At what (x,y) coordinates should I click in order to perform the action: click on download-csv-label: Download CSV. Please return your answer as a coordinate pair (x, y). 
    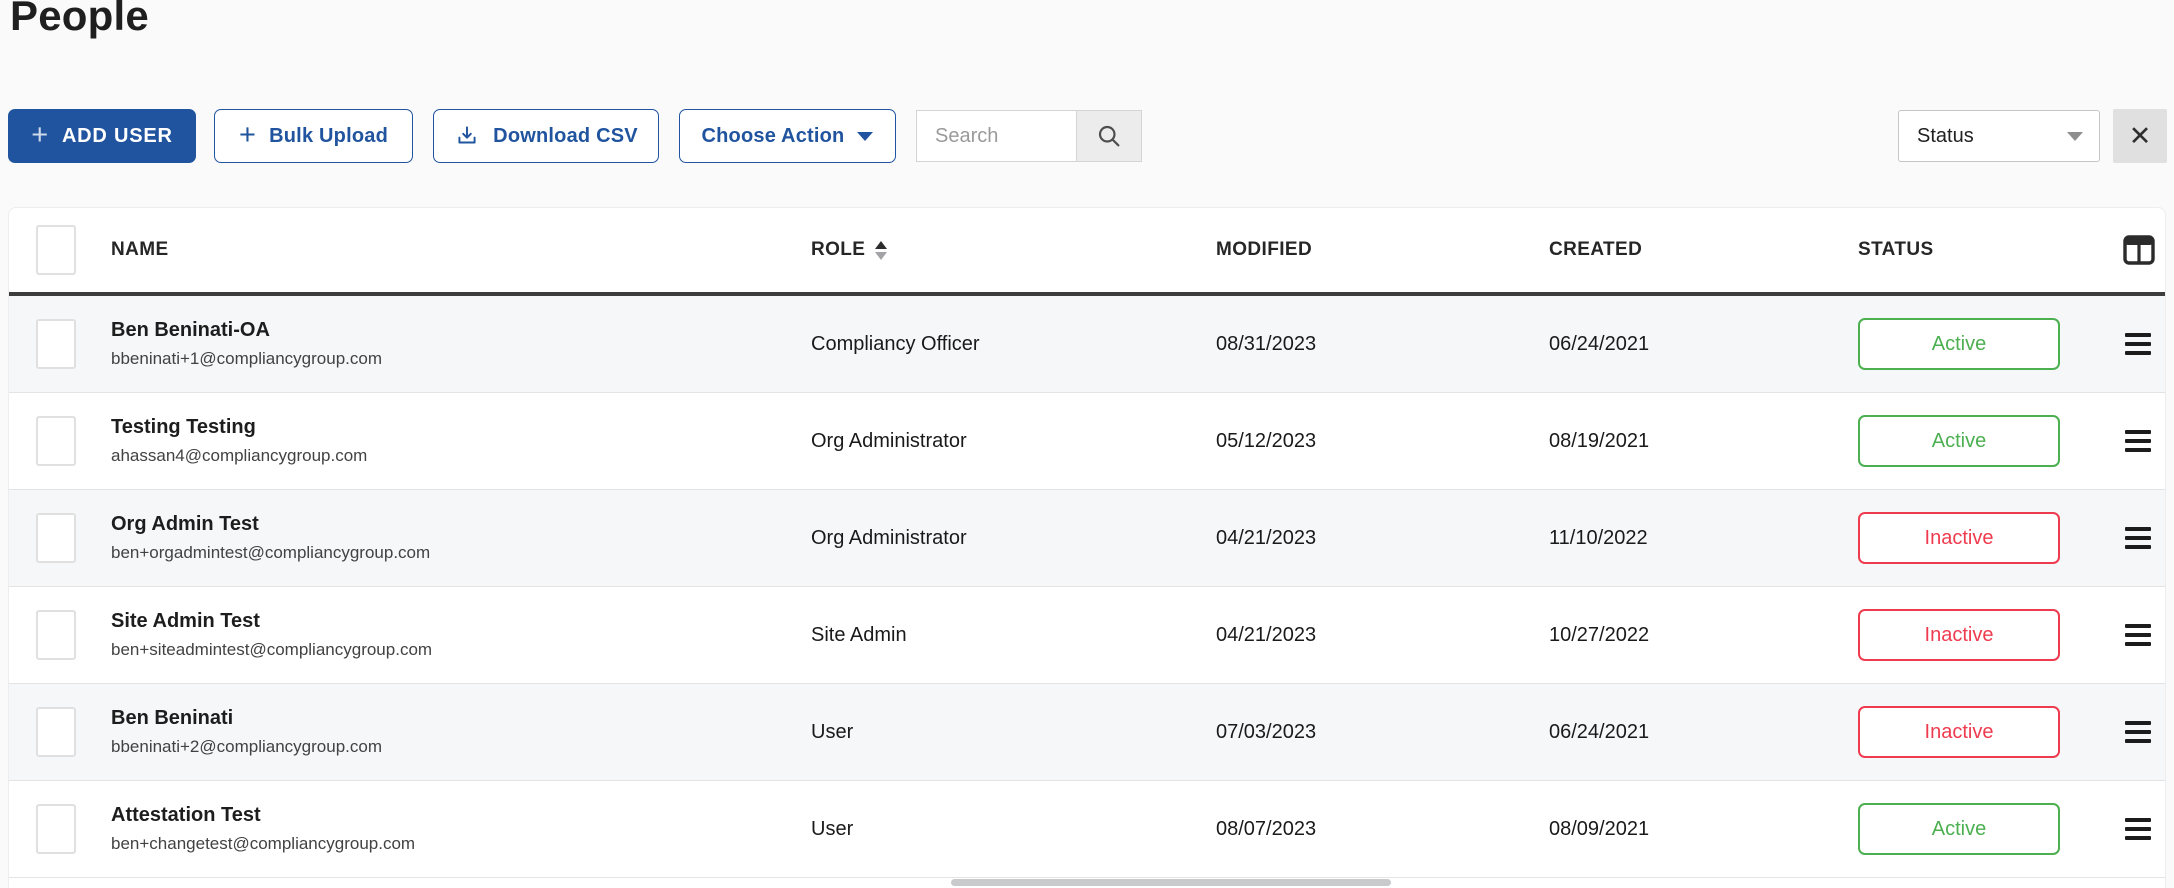
    Looking at the image, I should click on (565, 135).